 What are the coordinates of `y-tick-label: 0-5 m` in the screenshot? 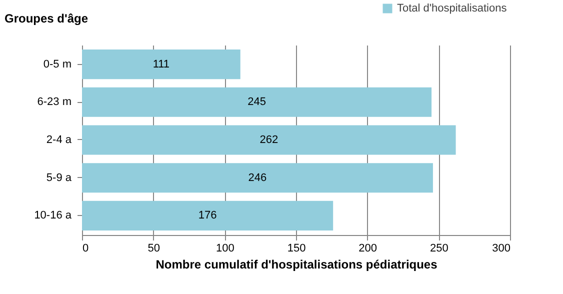 It's located at (57, 64).